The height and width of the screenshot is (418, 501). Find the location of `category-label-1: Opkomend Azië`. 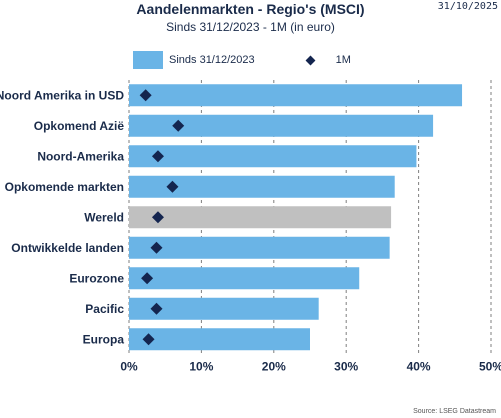

category-label-1: Opkomend Azië is located at coordinates (79, 126).